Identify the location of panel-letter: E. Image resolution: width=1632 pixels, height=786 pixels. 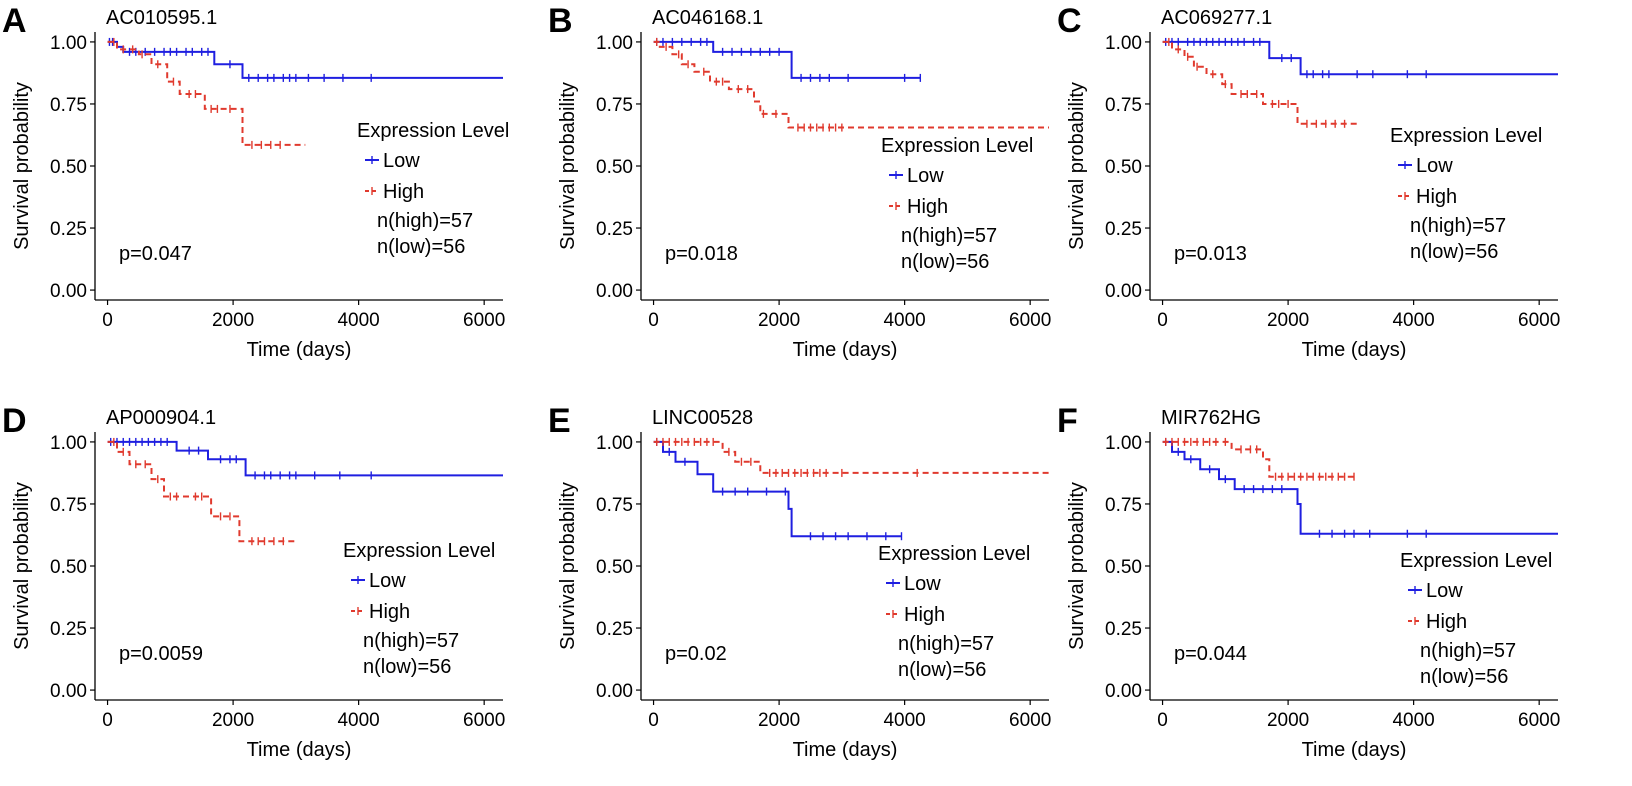
(559, 421).